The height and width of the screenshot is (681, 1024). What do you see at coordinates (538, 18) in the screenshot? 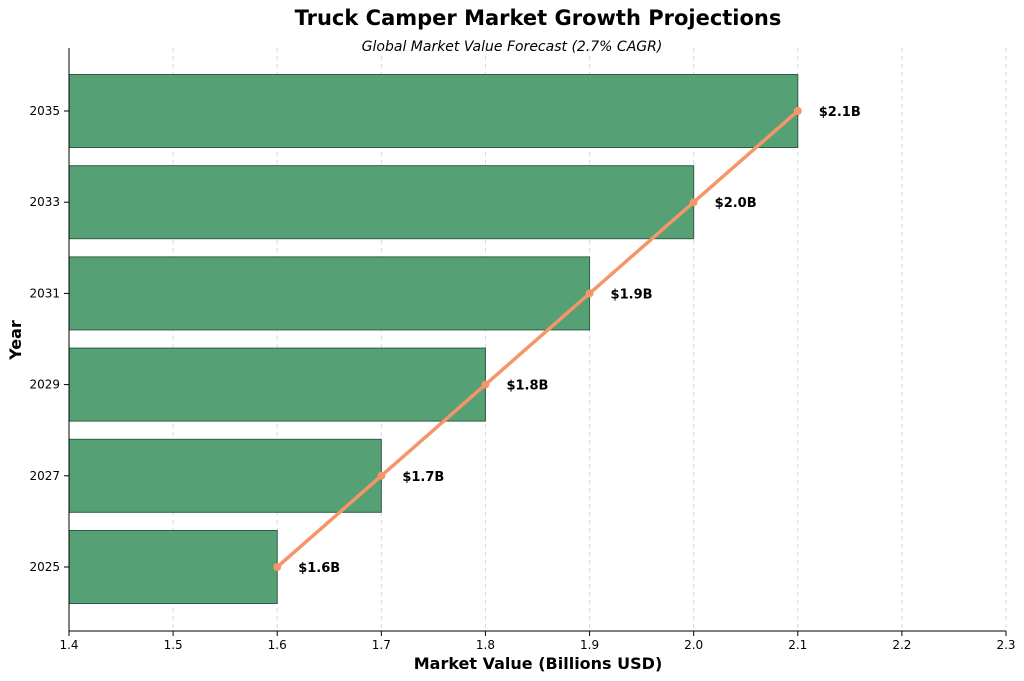
I see `chart-title: Truck Camper Market Growth Projections` at bounding box center [538, 18].